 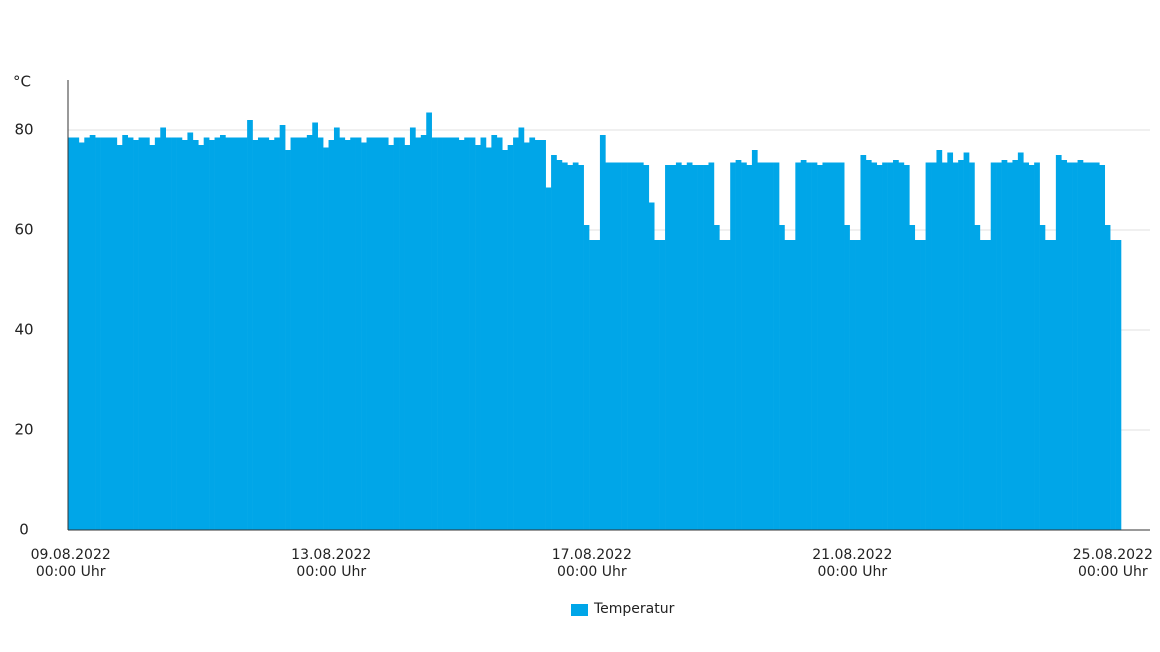 I want to click on x-tick-label: 25.08.2022 00:00 Uhr, so click(x=1112, y=563).